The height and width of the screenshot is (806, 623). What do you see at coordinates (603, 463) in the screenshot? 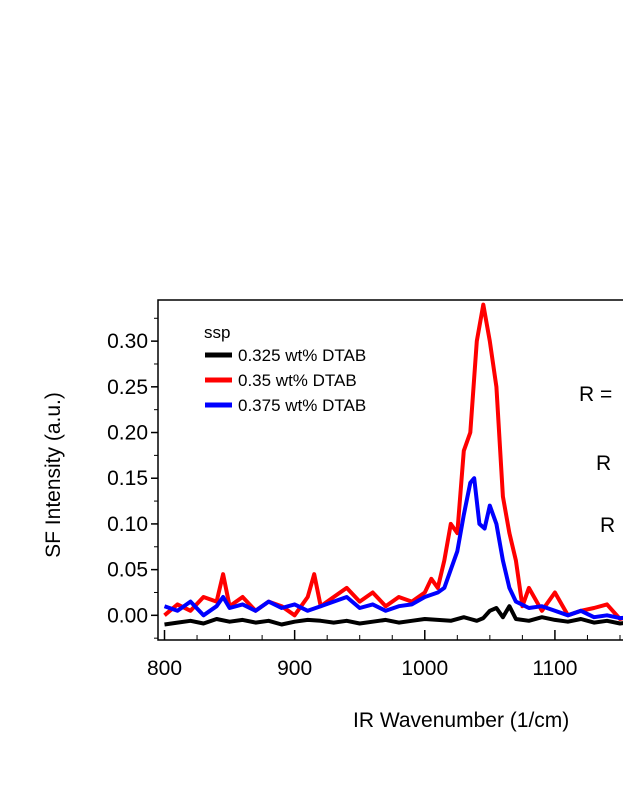
I see `annotation-1: R` at bounding box center [603, 463].